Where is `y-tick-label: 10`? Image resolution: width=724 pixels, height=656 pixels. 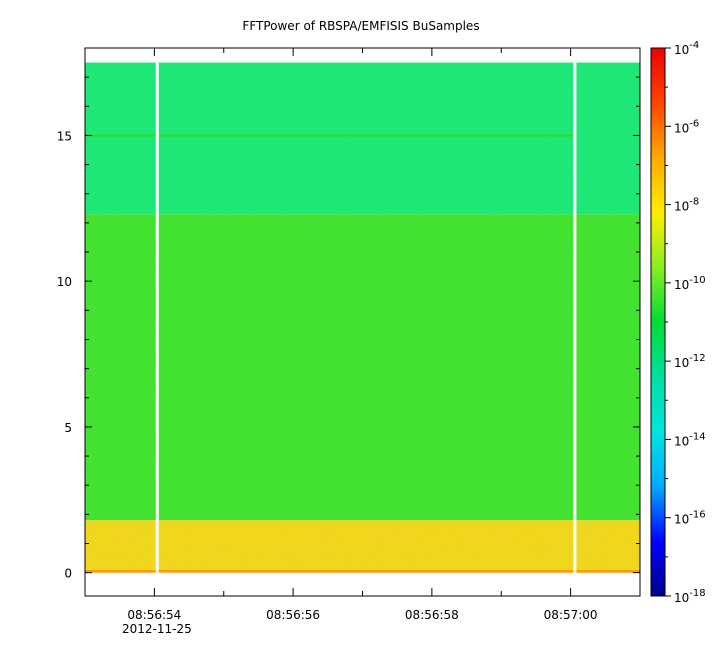 y-tick-label: 10 is located at coordinates (64, 282).